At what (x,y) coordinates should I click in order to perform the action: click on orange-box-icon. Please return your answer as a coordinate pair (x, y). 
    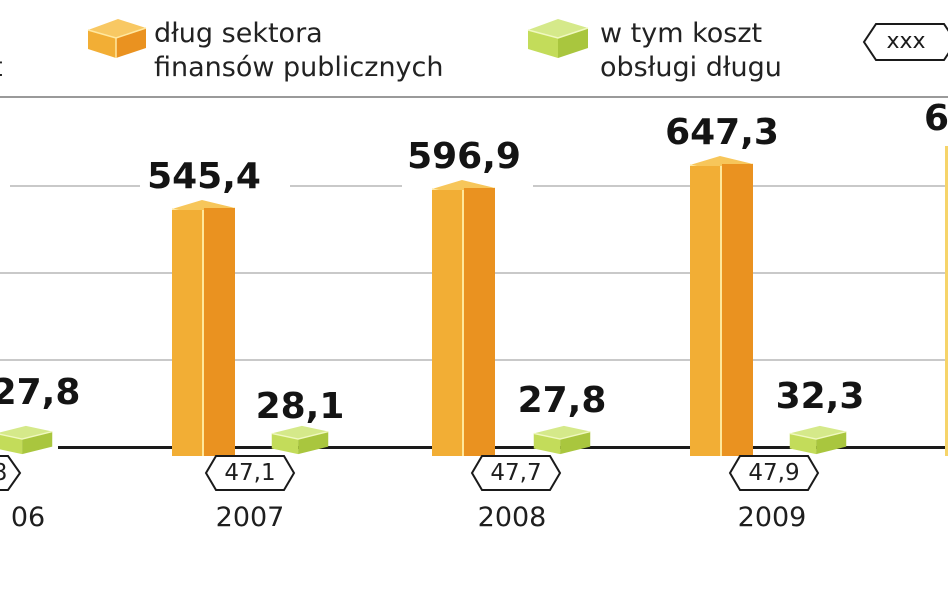
    Looking at the image, I should click on (117, 38).